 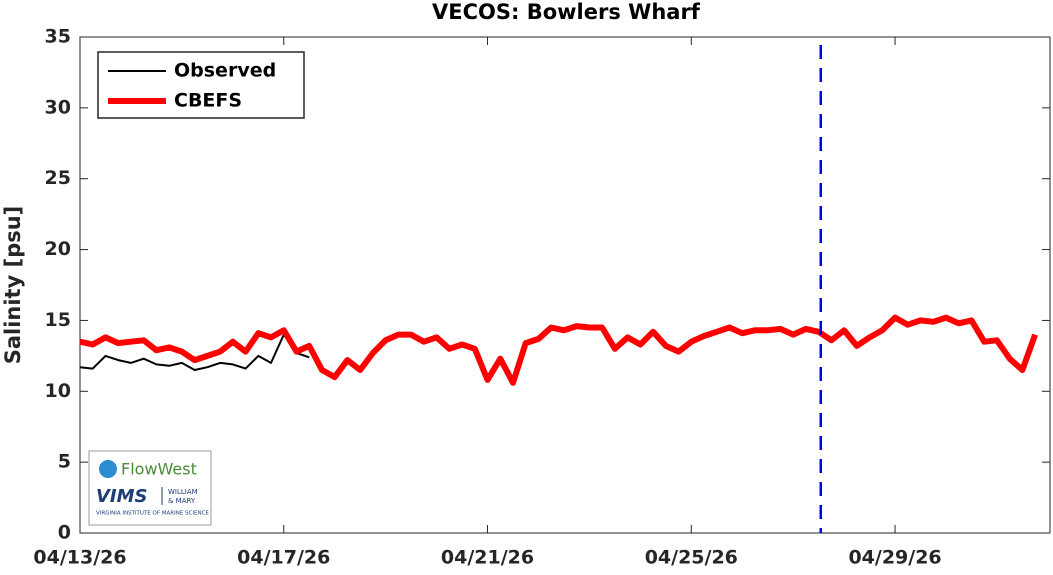 What do you see at coordinates (58, 107) in the screenshot?
I see `y-tick-label: 30` at bounding box center [58, 107].